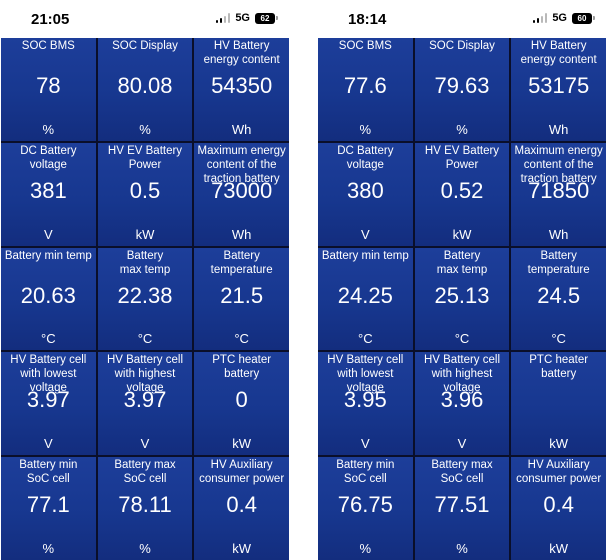 Image resolution: width=607 pixels, height=560 pixels. I want to click on cellular-signal-icon, so click(540, 18).